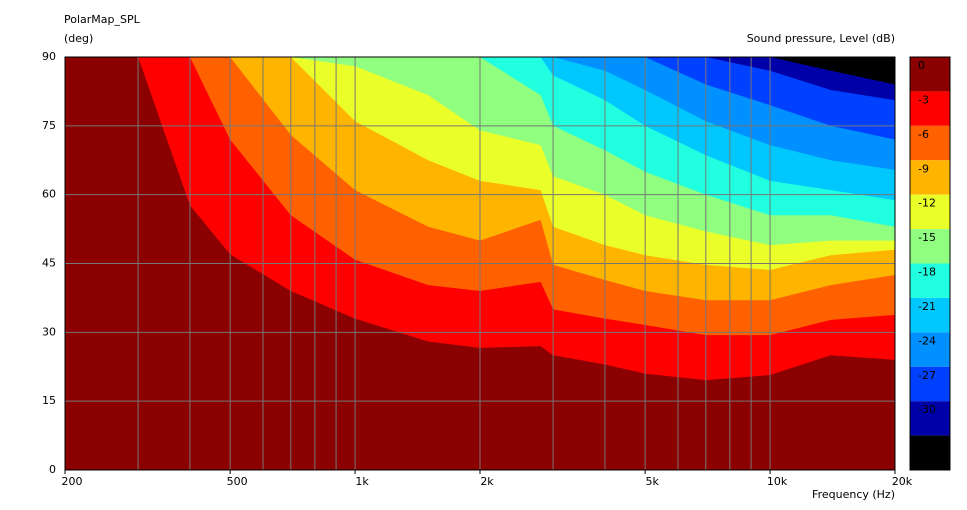 The image size is (967, 510). What do you see at coordinates (777, 481) in the screenshot?
I see `x-tick-label: 10k` at bounding box center [777, 481].